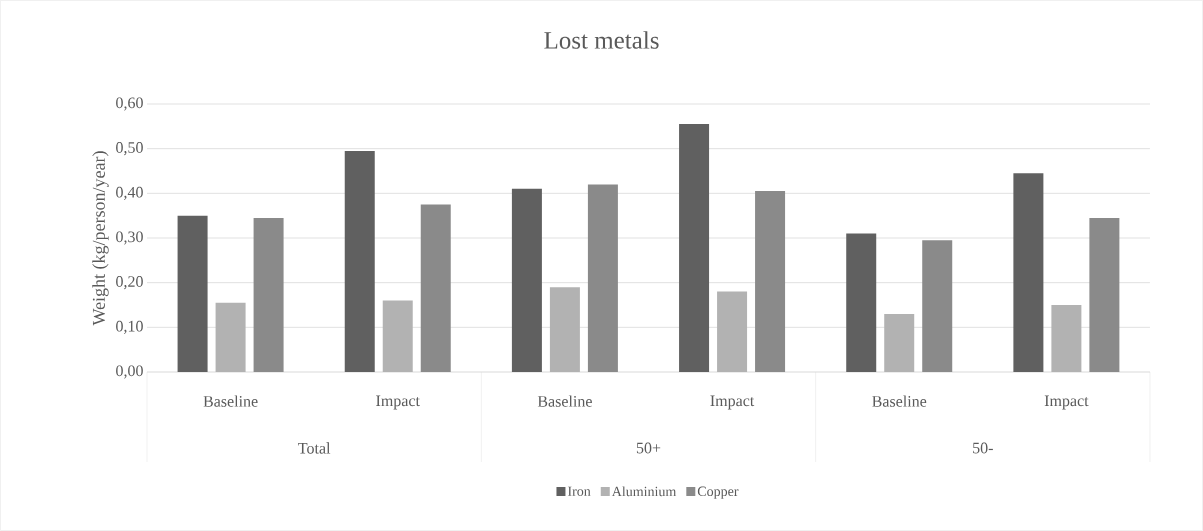  What do you see at coordinates (648, 448) in the screenshot?
I see `text: 50+` at bounding box center [648, 448].